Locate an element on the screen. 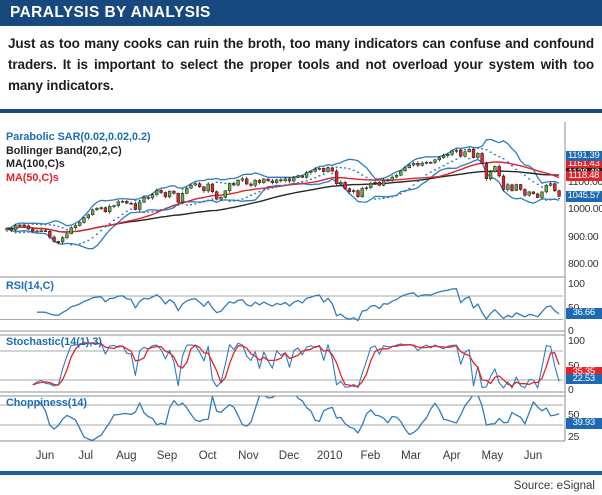  x-axis-label: Aug is located at coordinates (126, 456).